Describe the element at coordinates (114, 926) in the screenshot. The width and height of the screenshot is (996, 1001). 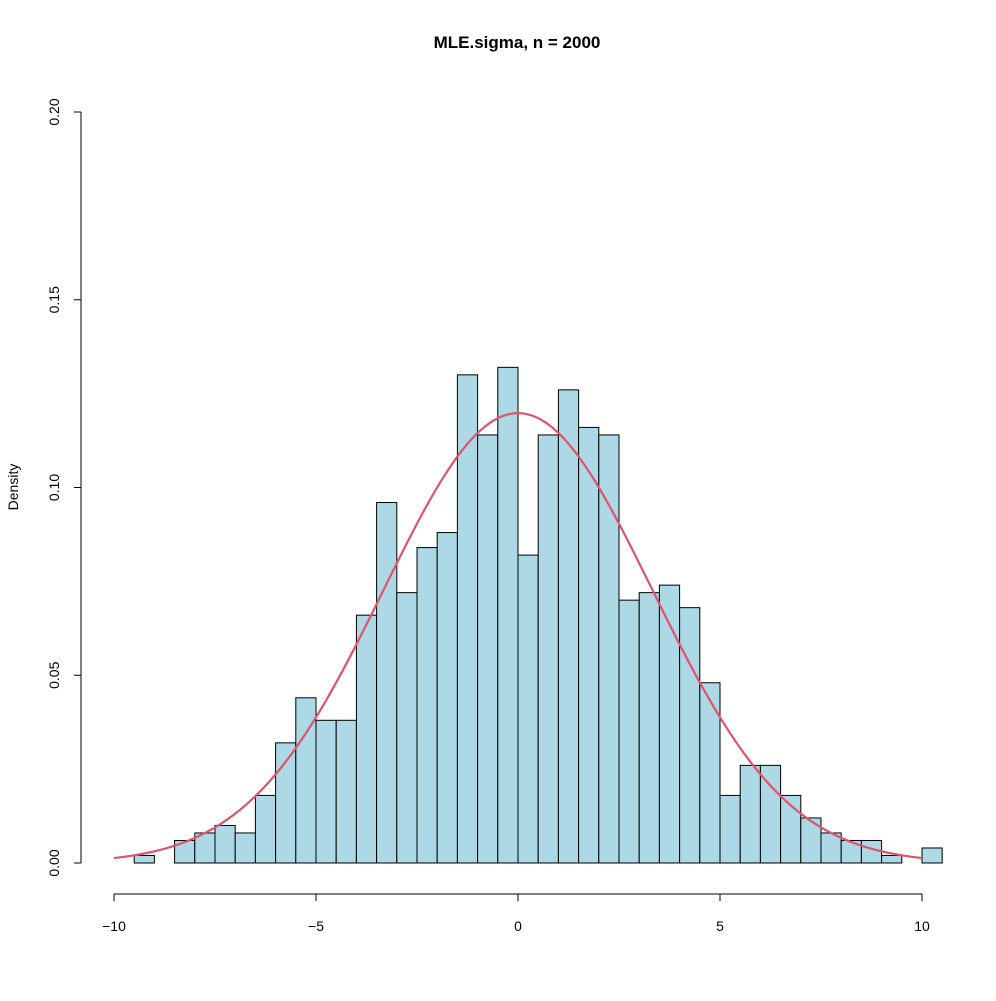
I see `x-tick-label-0: −10` at that location.